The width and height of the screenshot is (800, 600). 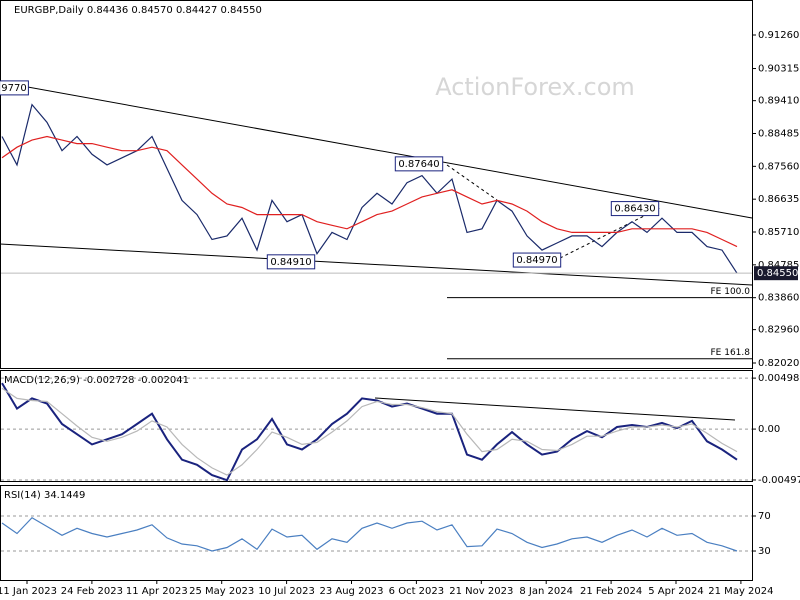 I want to click on y-tick-label: 0.004986, so click(x=779, y=378).